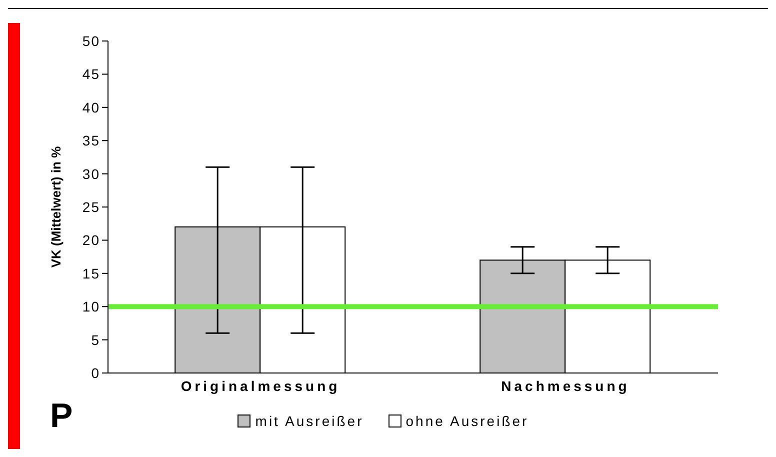 The image size is (776, 457). What do you see at coordinates (56, 207) in the screenshot?
I see `y-axis-title: VK (Mittelwert) in %` at bounding box center [56, 207].